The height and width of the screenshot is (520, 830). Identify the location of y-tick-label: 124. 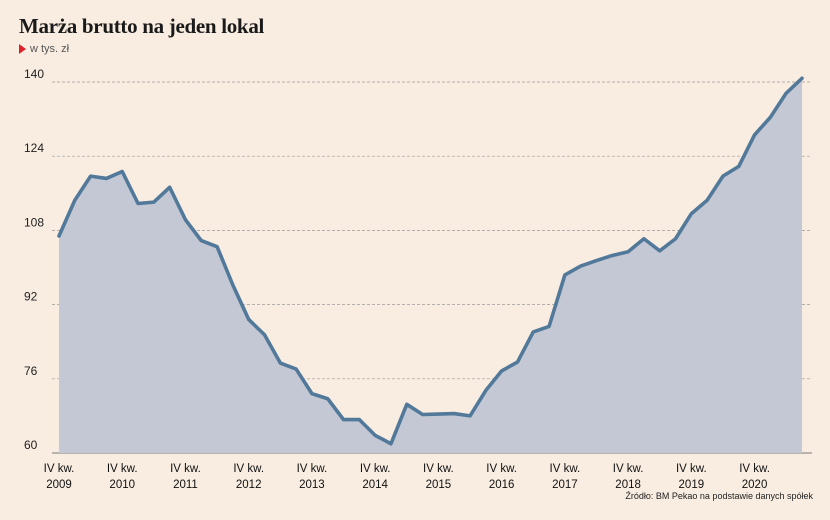
(34, 148).